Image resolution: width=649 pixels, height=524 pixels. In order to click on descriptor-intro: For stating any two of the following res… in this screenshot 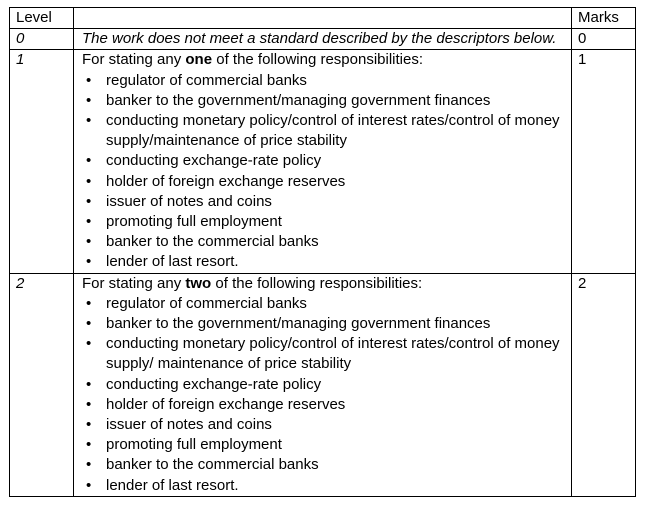, I will do `click(326, 284)`.